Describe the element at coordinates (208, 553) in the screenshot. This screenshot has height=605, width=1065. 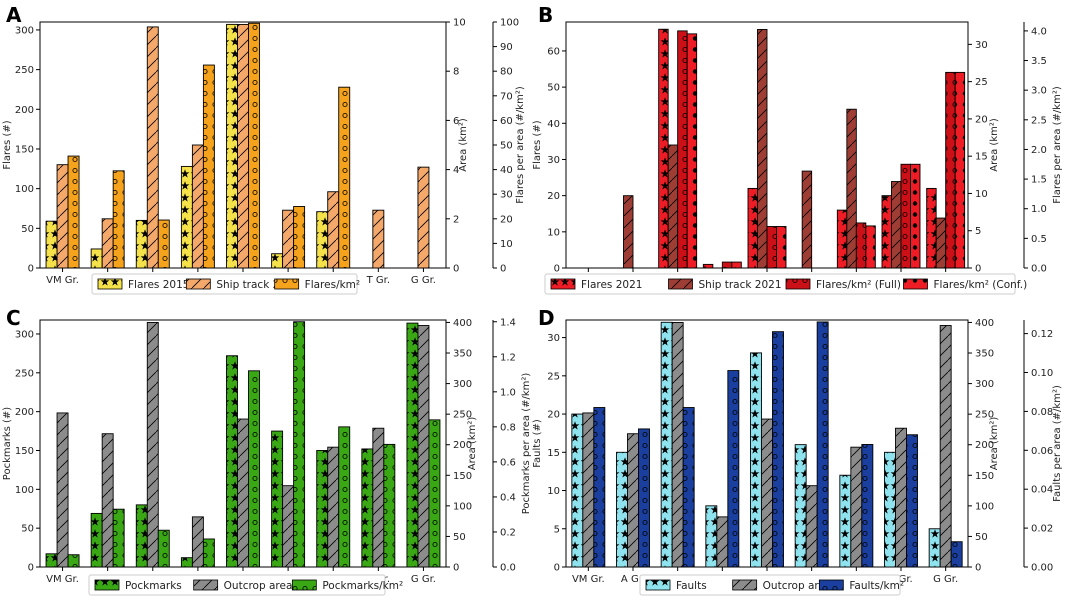
I see `bar-pockmarks-km-ag-fm-pattern` at that location.